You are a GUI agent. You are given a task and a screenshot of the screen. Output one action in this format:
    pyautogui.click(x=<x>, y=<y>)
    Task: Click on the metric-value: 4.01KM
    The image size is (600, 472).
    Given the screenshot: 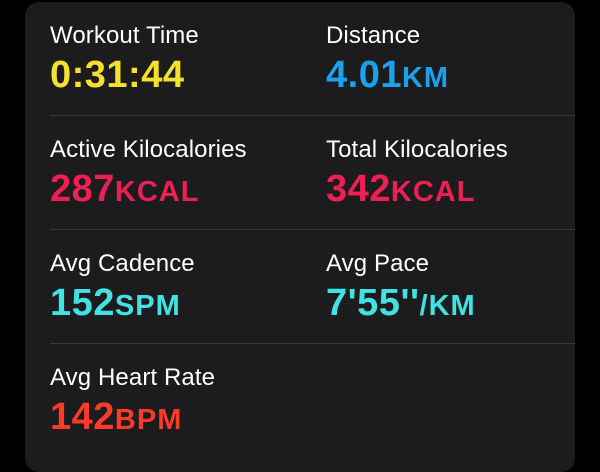 What is the action you would take?
    pyautogui.click(x=387, y=75)
    